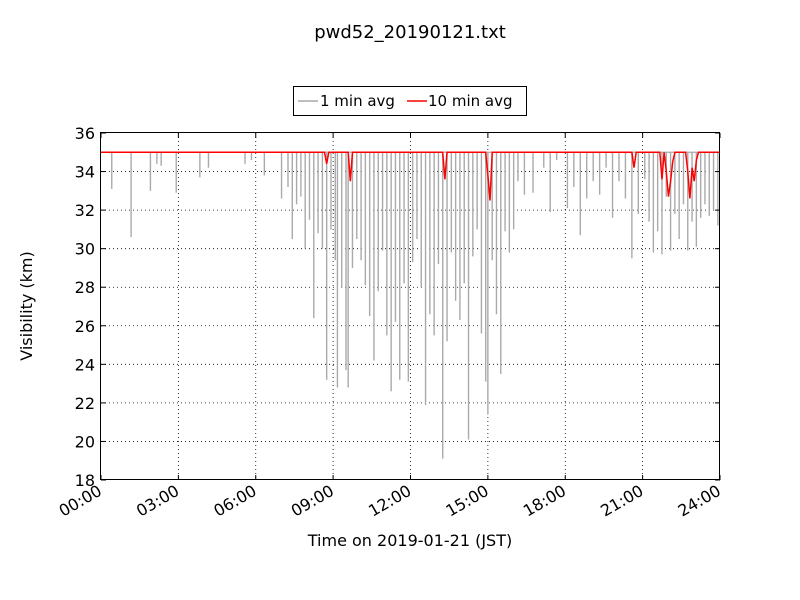  Describe the element at coordinates (357, 101) in the screenshot. I see `legend-label-1min: 1 min avg` at that location.